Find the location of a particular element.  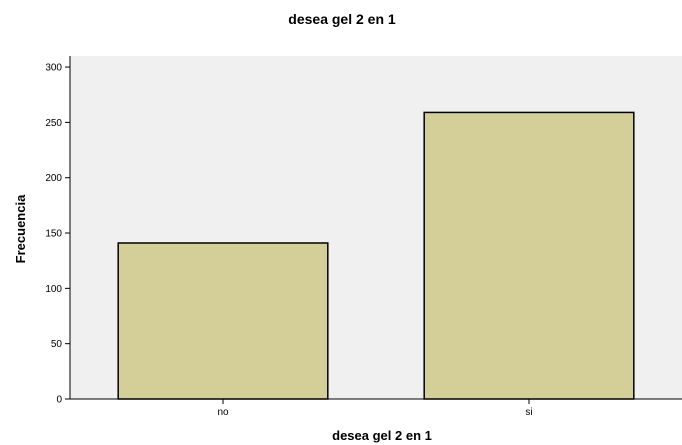

y-tick-label: 50 is located at coordinates (57, 344).